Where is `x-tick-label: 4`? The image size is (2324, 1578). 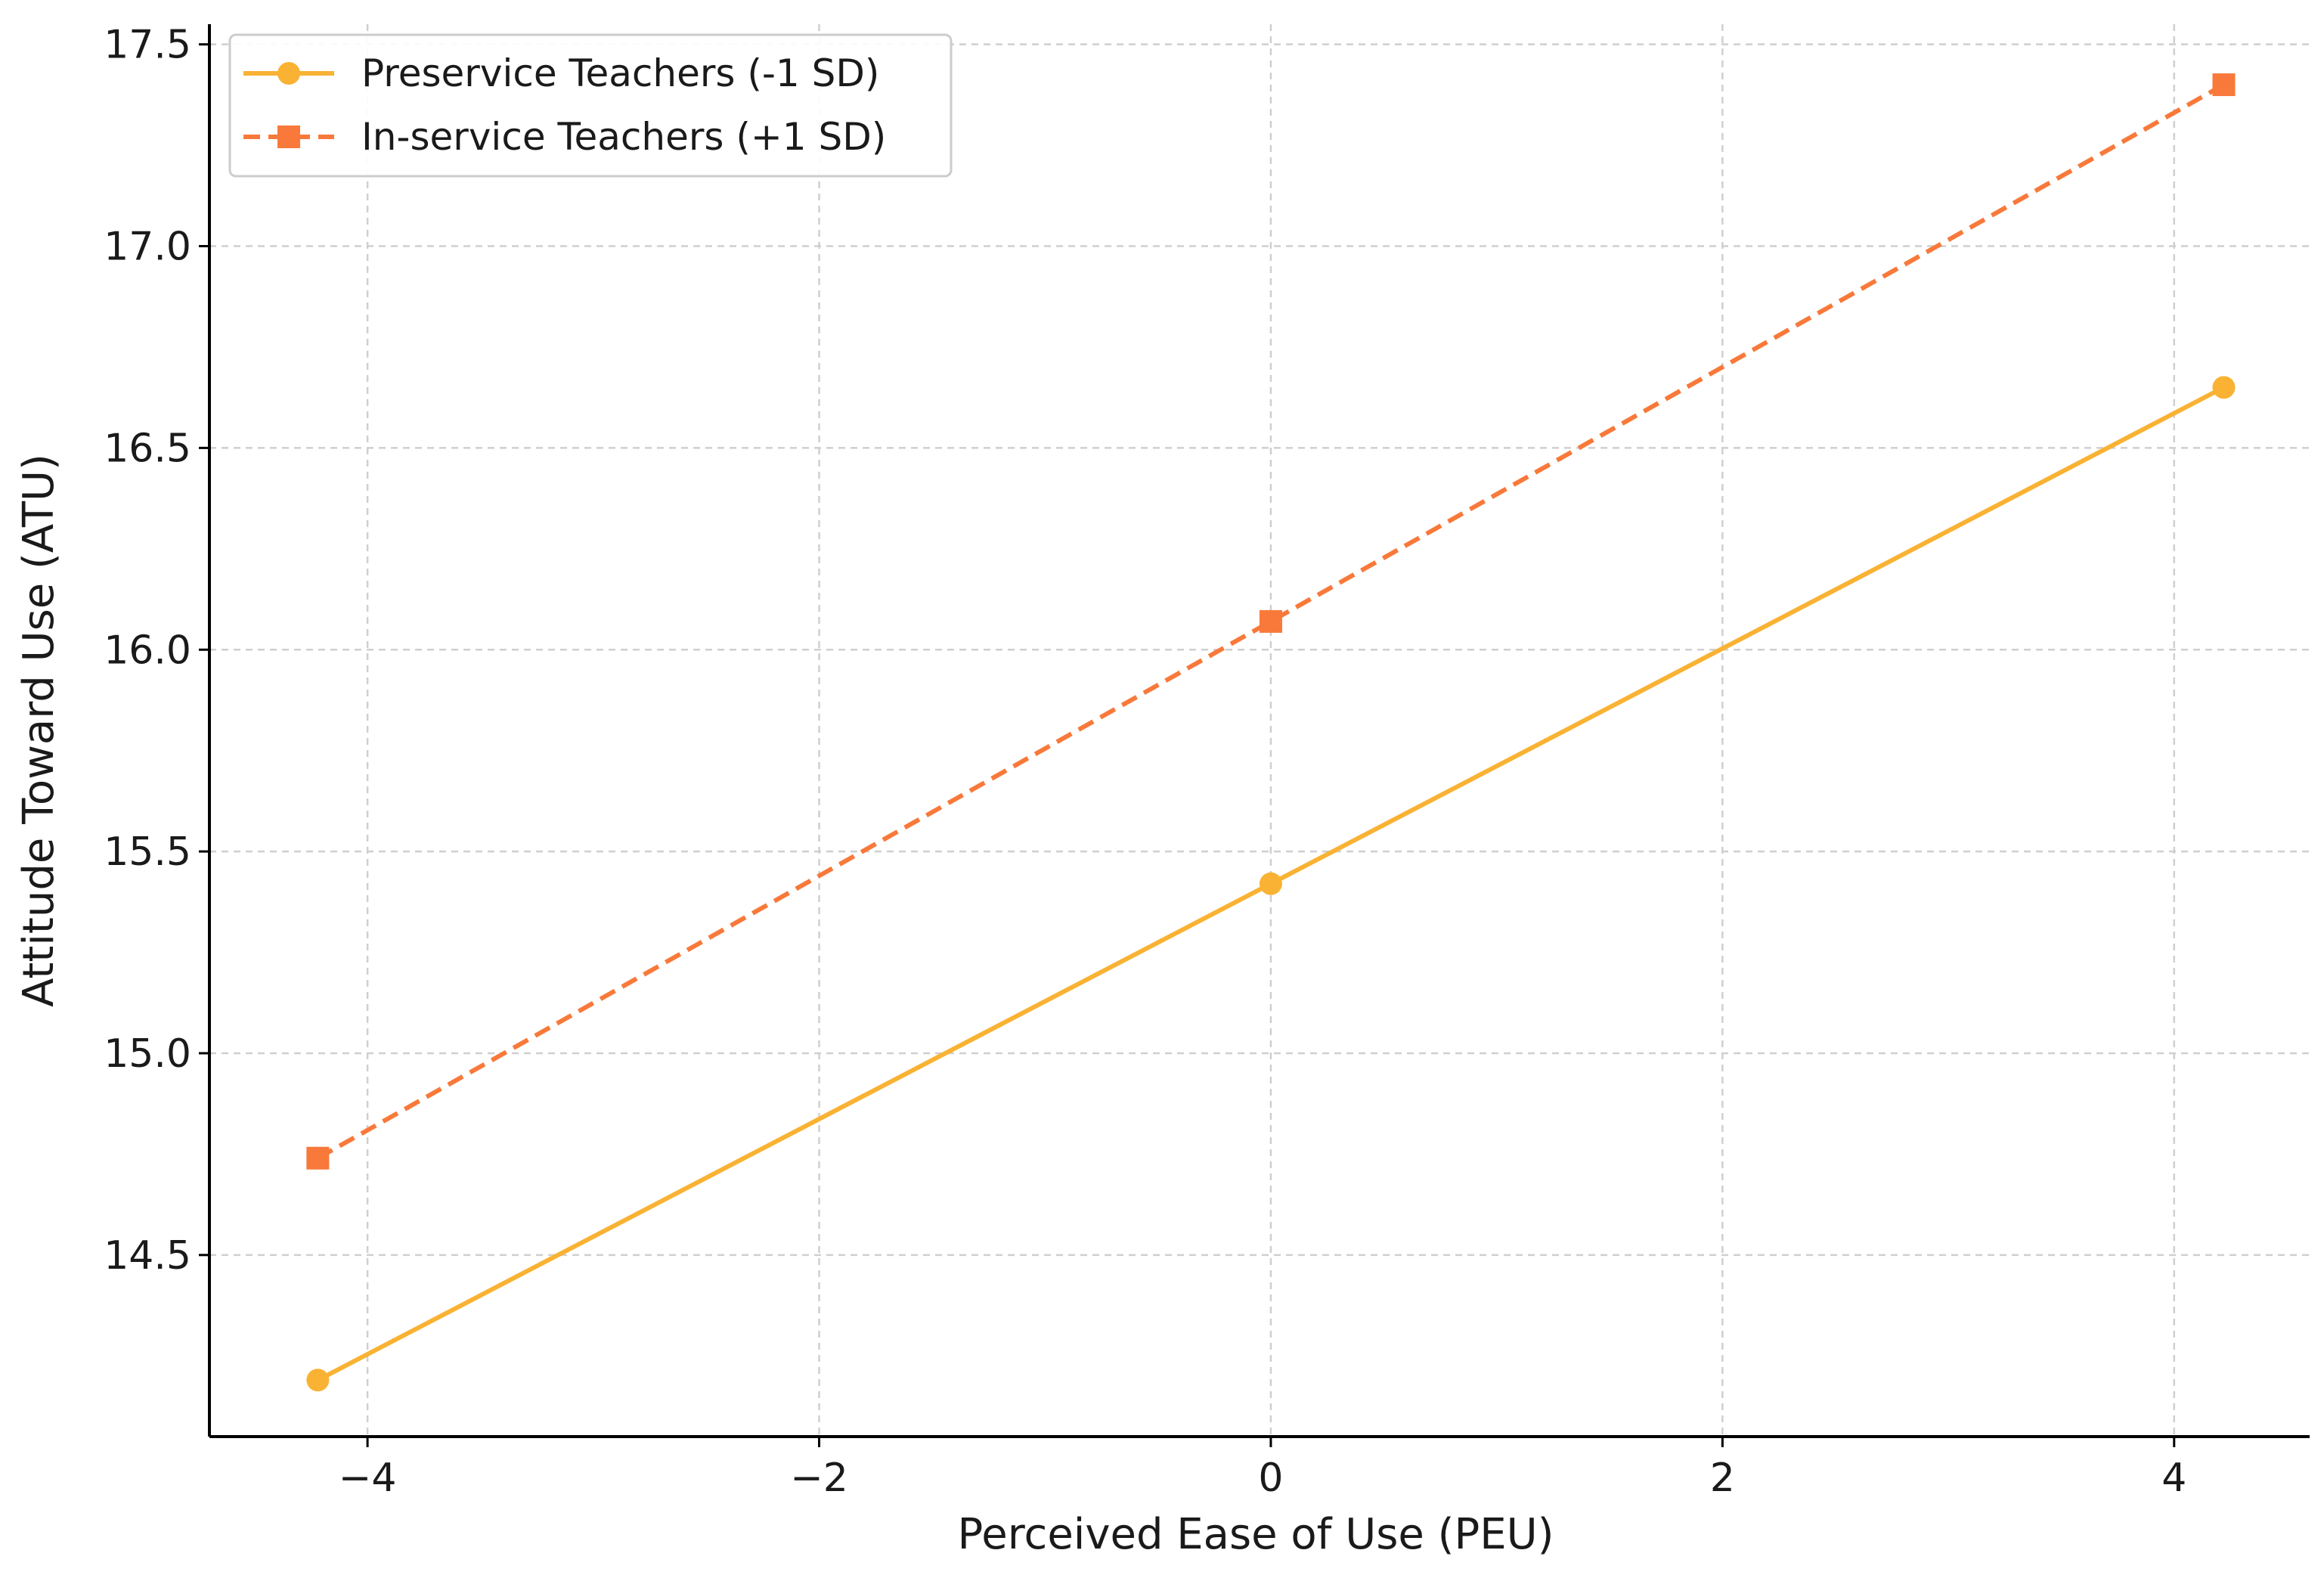
x-tick-label: 4 is located at coordinates (2173, 1478).